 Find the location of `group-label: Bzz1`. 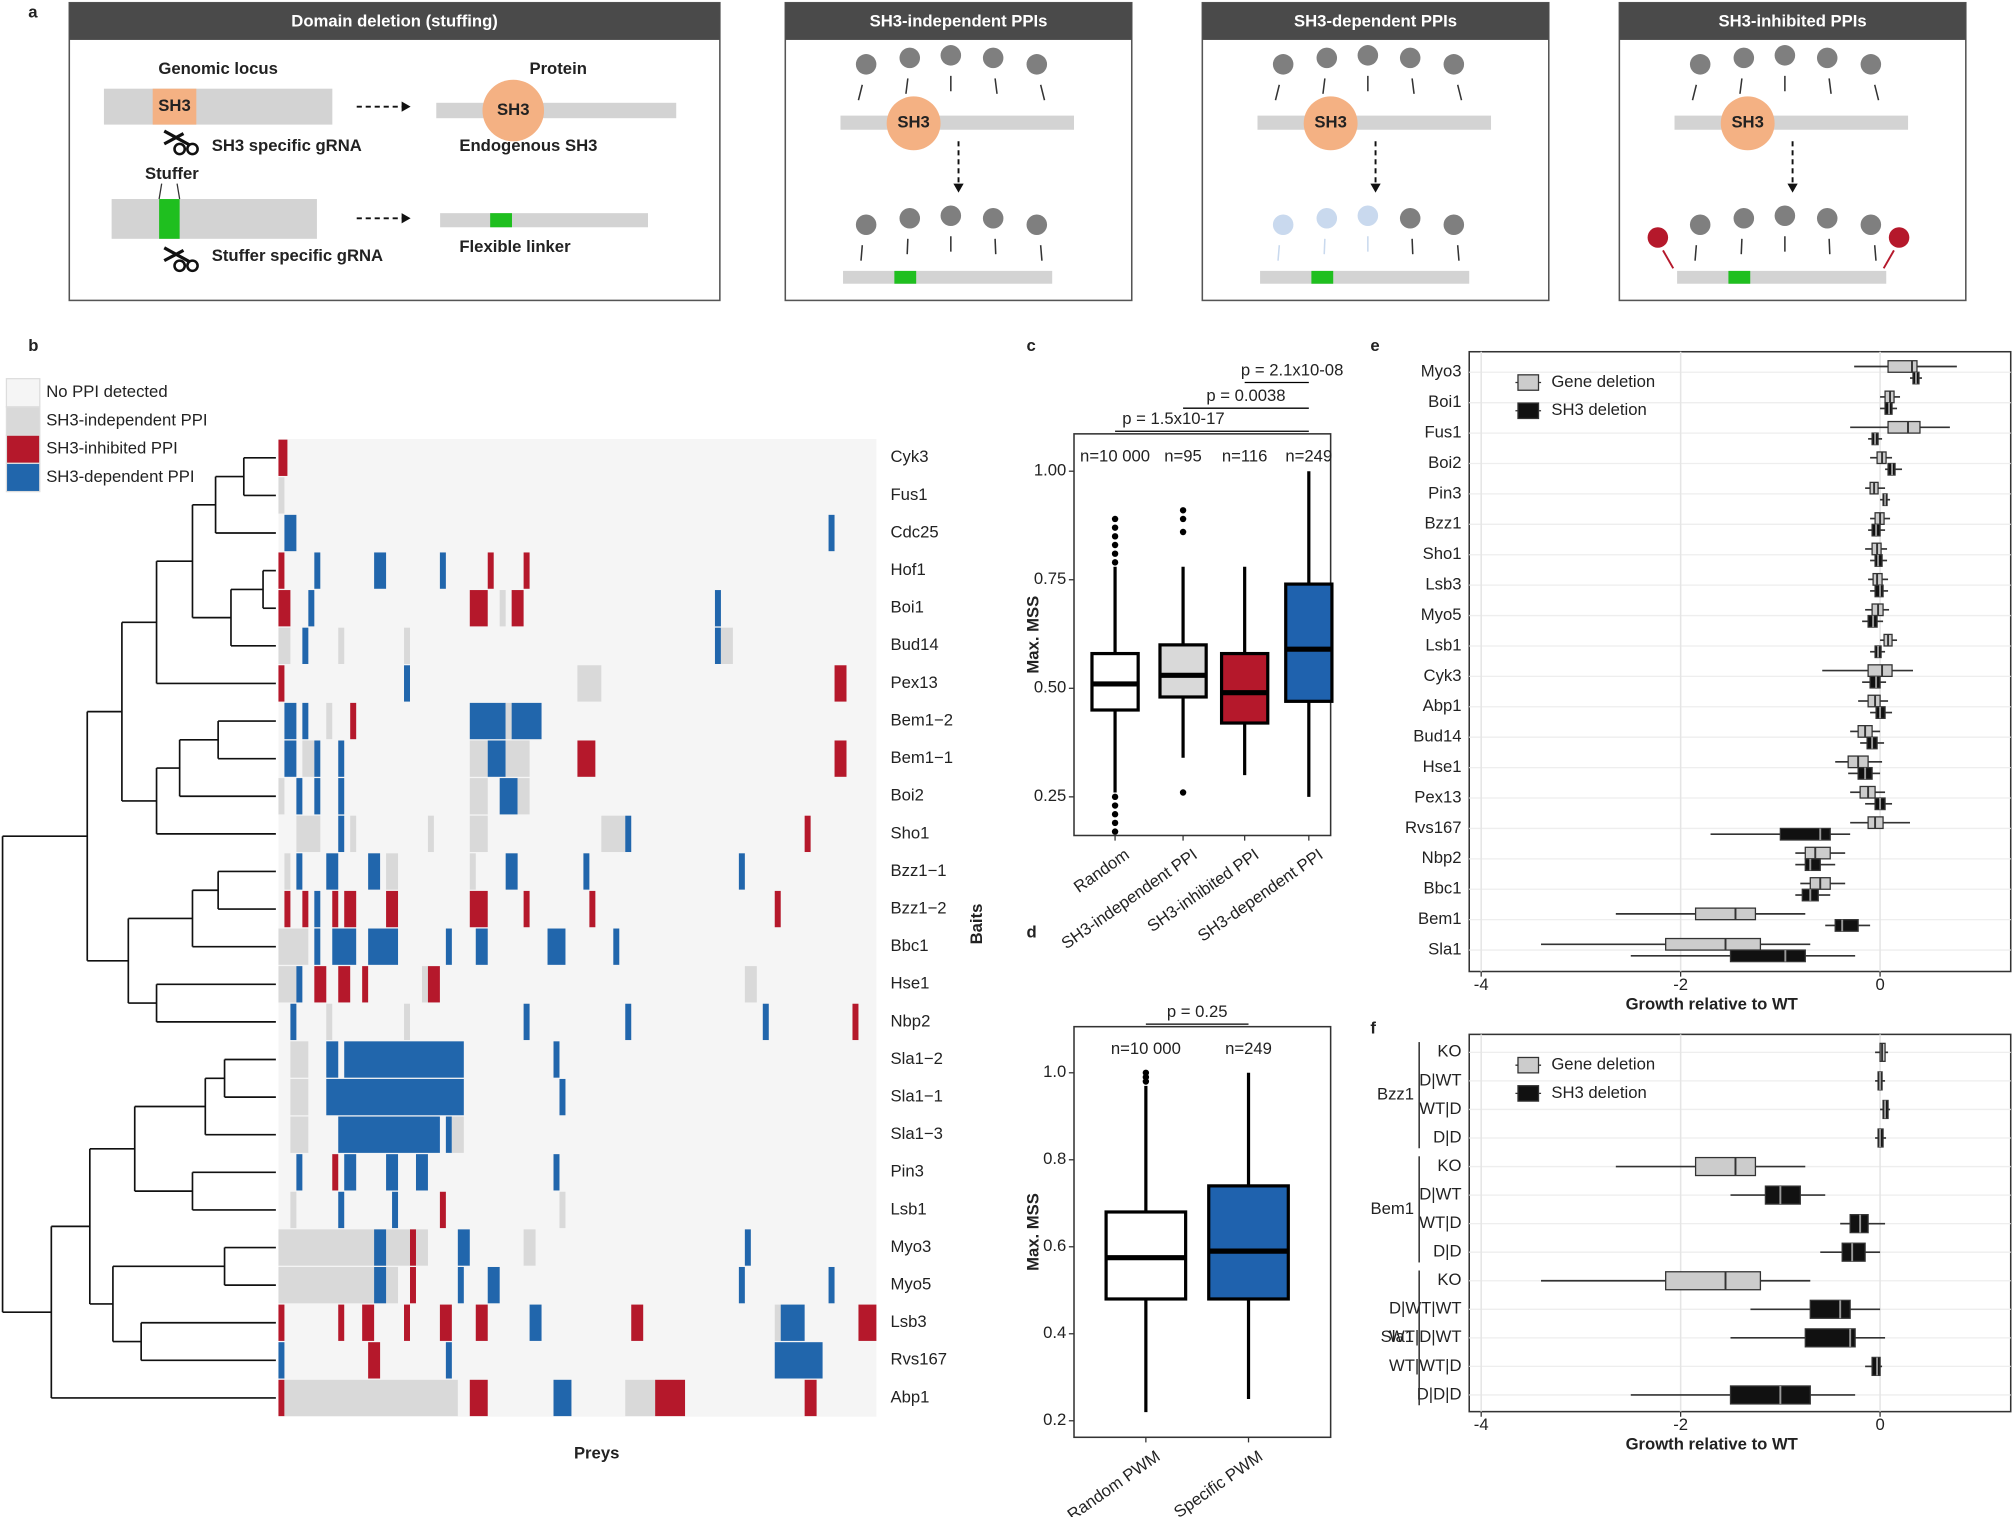

group-label: Bzz1 is located at coordinates (1395, 1094).